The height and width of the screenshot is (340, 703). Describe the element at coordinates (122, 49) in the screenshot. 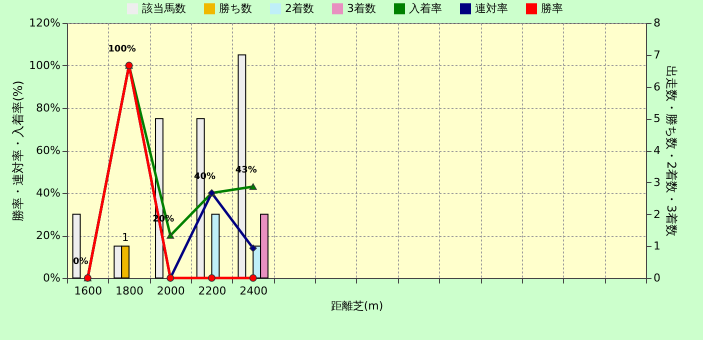

I see `data-label: 100%` at that location.